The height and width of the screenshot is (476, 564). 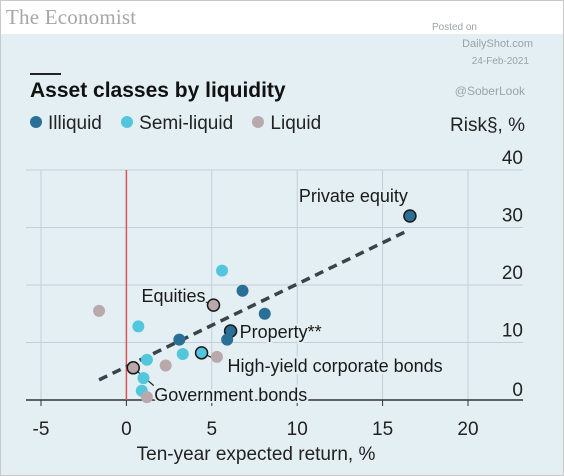 I want to click on legend-dot-semi-liquid, so click(x=127, y=122).